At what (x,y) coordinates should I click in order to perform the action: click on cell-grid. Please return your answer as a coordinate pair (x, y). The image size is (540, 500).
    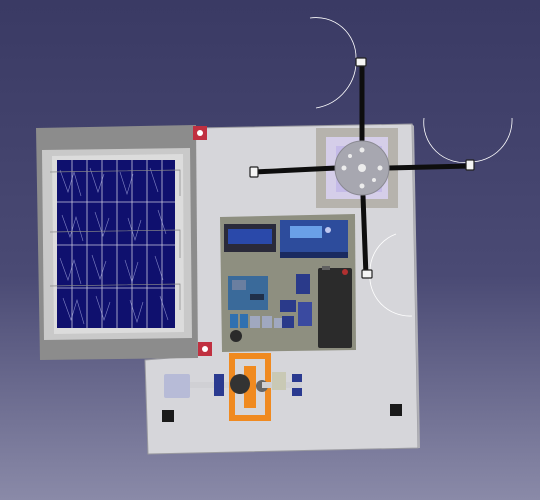
    Looking at the image, I should click on (116, 244).